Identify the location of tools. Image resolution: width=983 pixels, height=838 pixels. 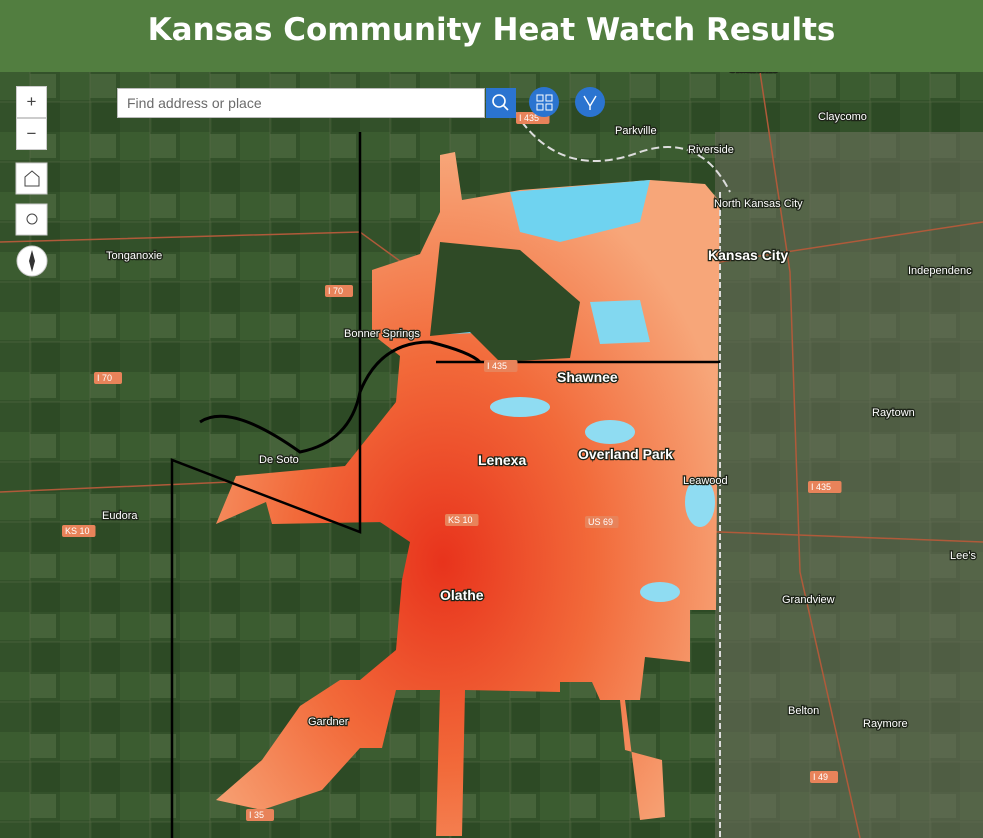
(31, 219).